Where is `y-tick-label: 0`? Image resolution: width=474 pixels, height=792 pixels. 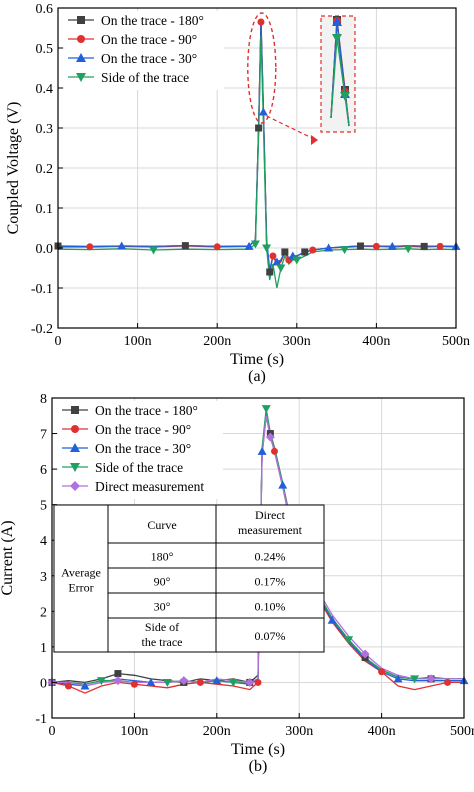 y-tick-label: 0 is located at coordinates (43, 683).